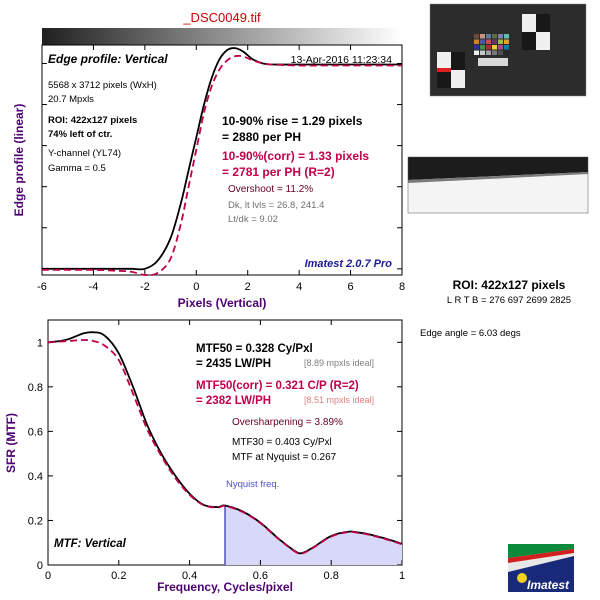 This screenshot has width=600, height=600. Describe the element at coordinates (253, 219) in the screenshot. I see `dk-line-2: Lt/dk = 9.02` at that location.